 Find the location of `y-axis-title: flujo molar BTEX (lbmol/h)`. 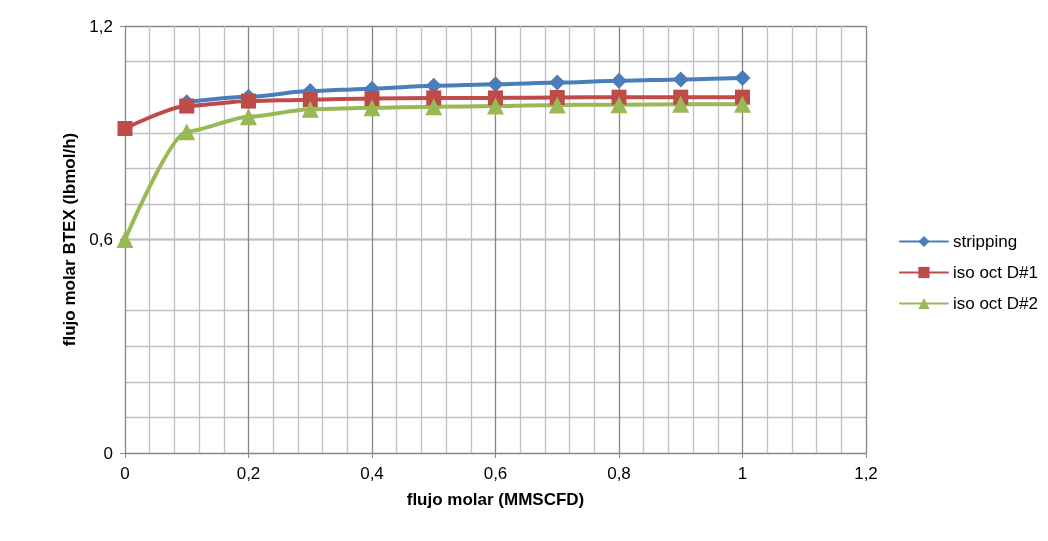

y-axis-title: flujo molar BTEX (lbmol/h) is located at coordinates (70, 239).